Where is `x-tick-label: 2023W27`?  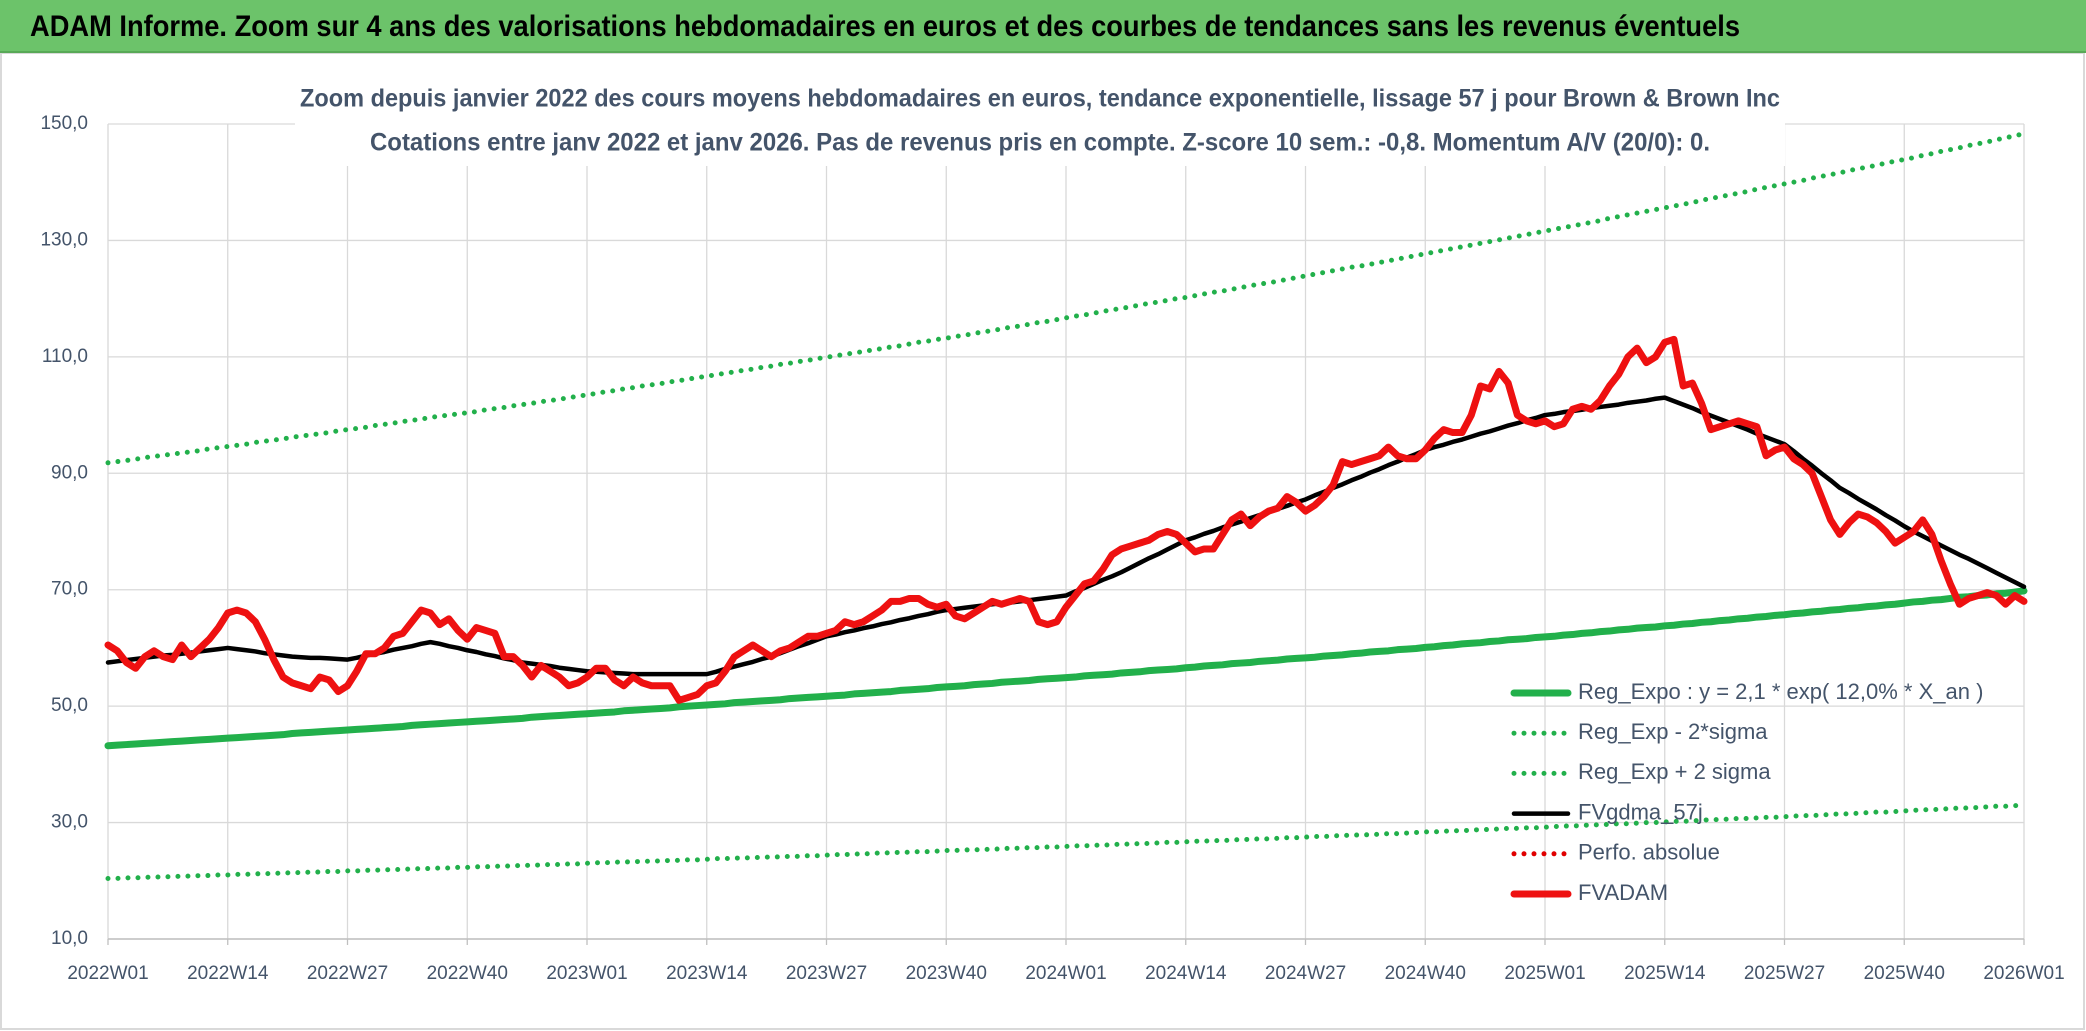
x-tick-label: 2023W27 is located at coordinates (826, 973).